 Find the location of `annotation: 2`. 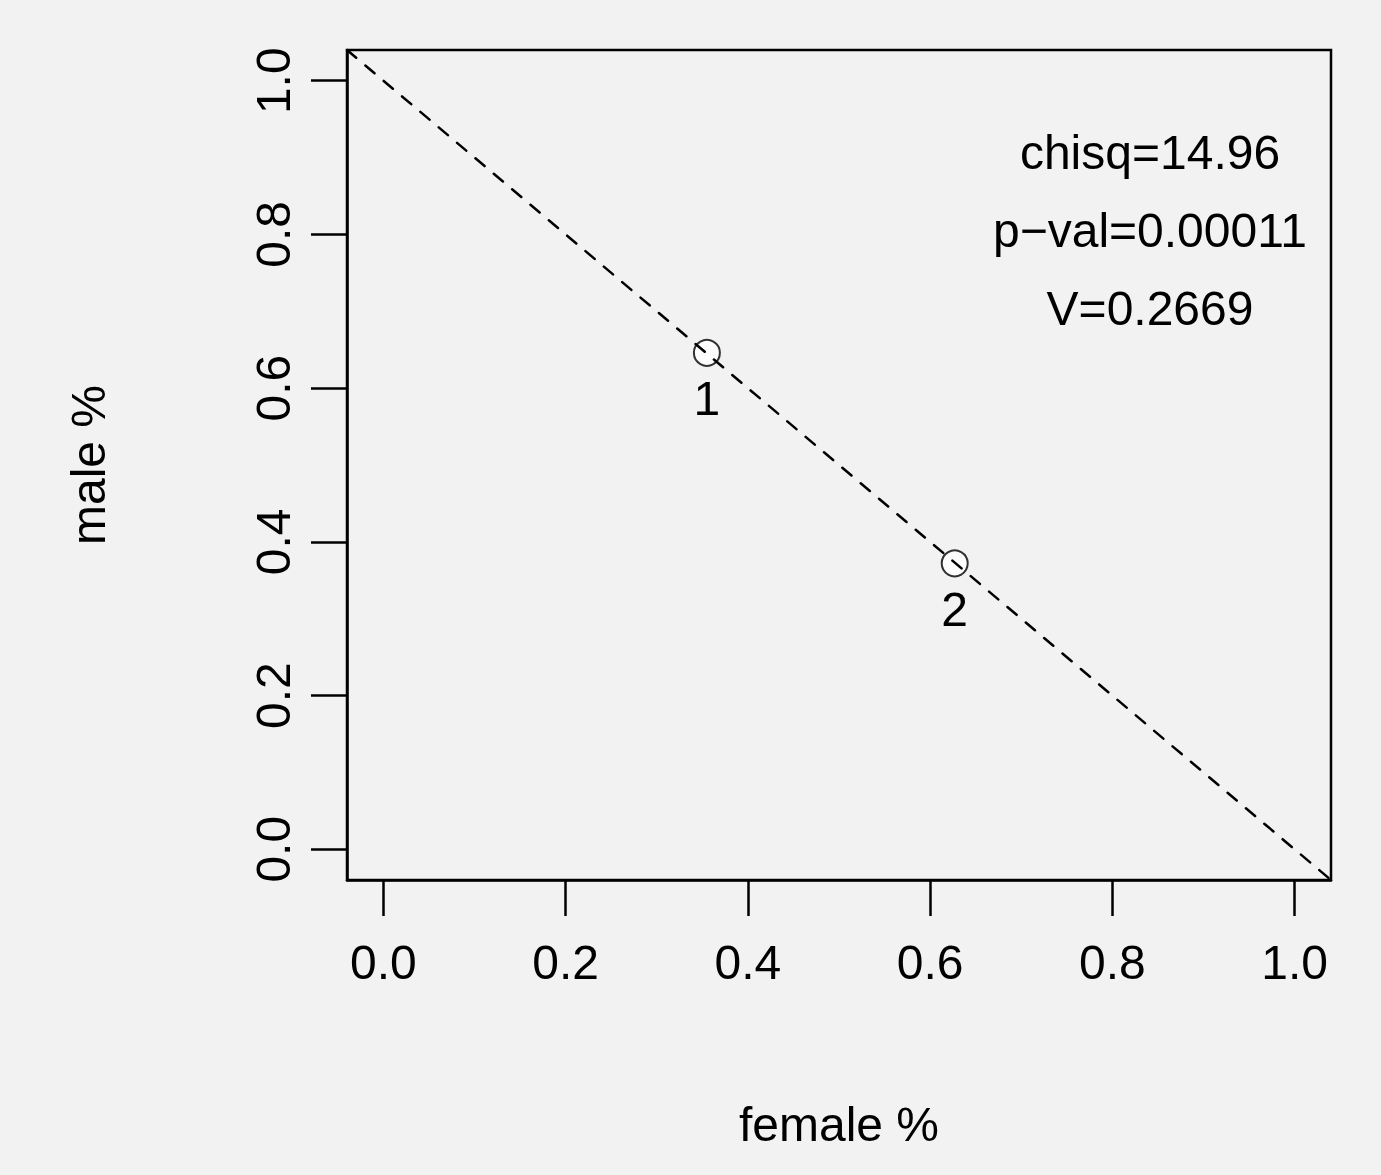

annotation: 2 is located at coordinates (955, 609).